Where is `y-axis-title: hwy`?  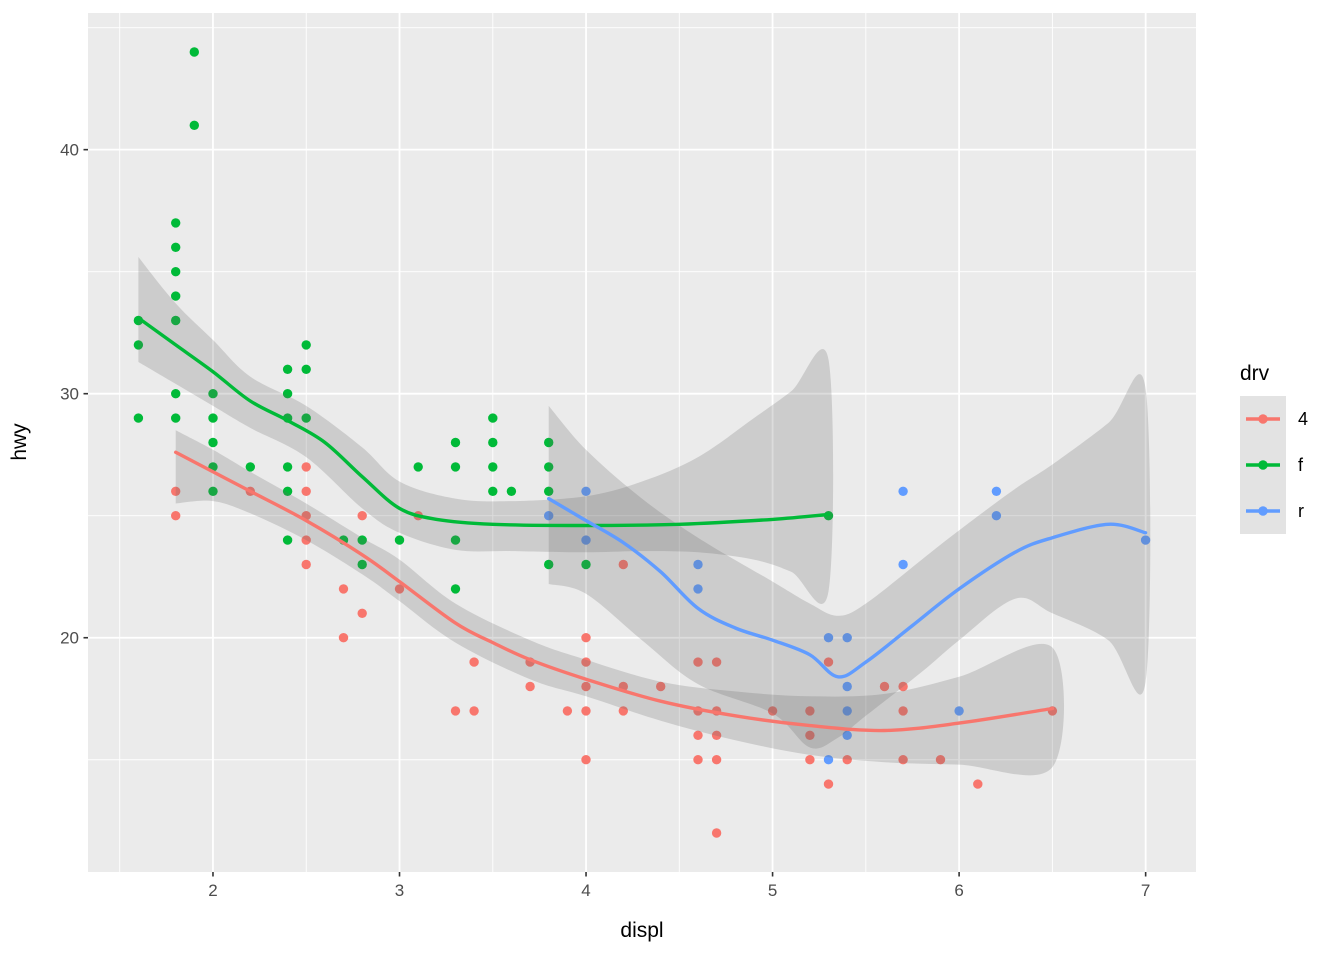
y-axis-title: hwy is located at coordinates (19, 442).